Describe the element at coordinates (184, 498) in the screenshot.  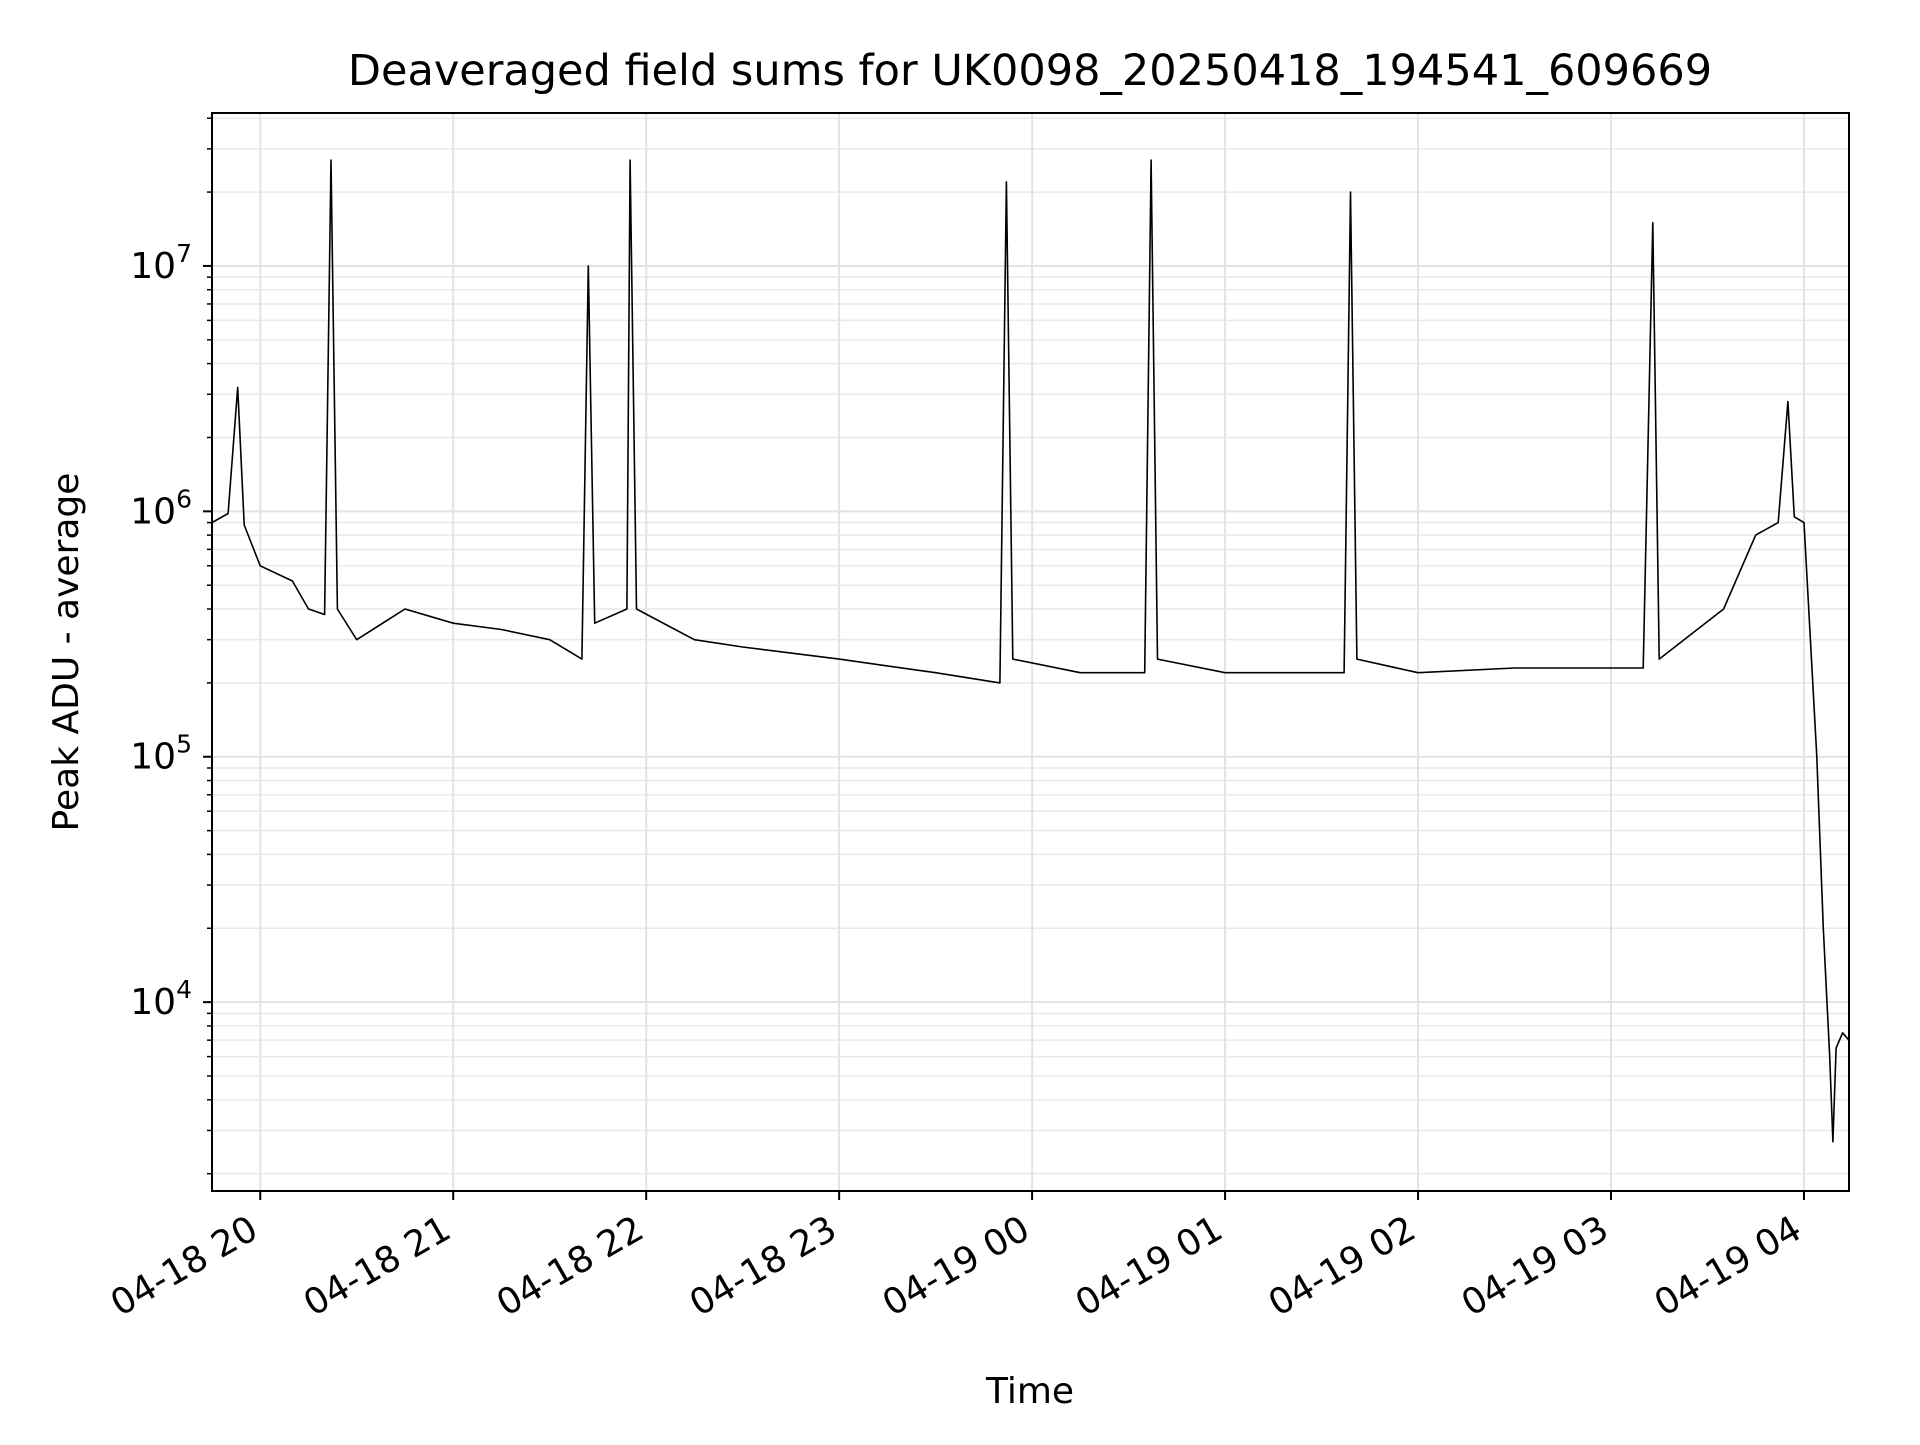
I see `y-tick-exponent: 6` at that location.